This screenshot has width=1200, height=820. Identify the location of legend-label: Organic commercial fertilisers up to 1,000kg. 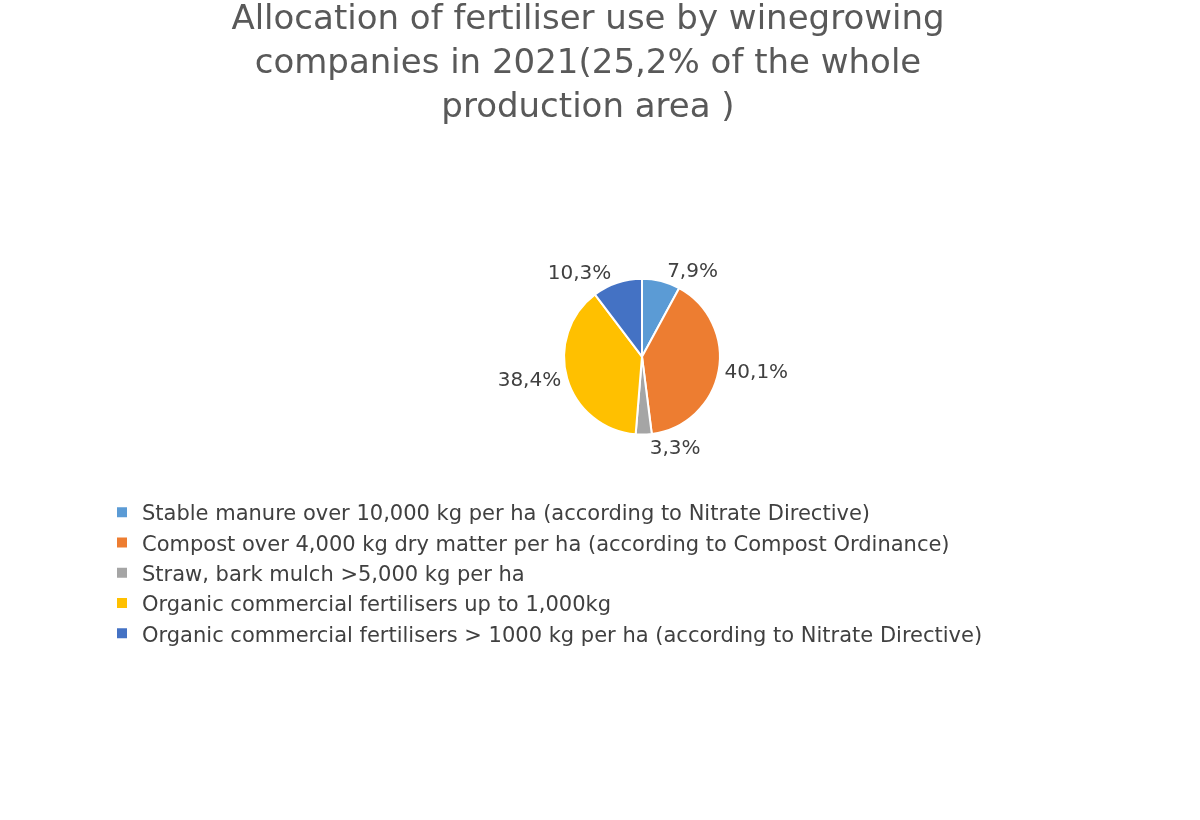
(376, 604).